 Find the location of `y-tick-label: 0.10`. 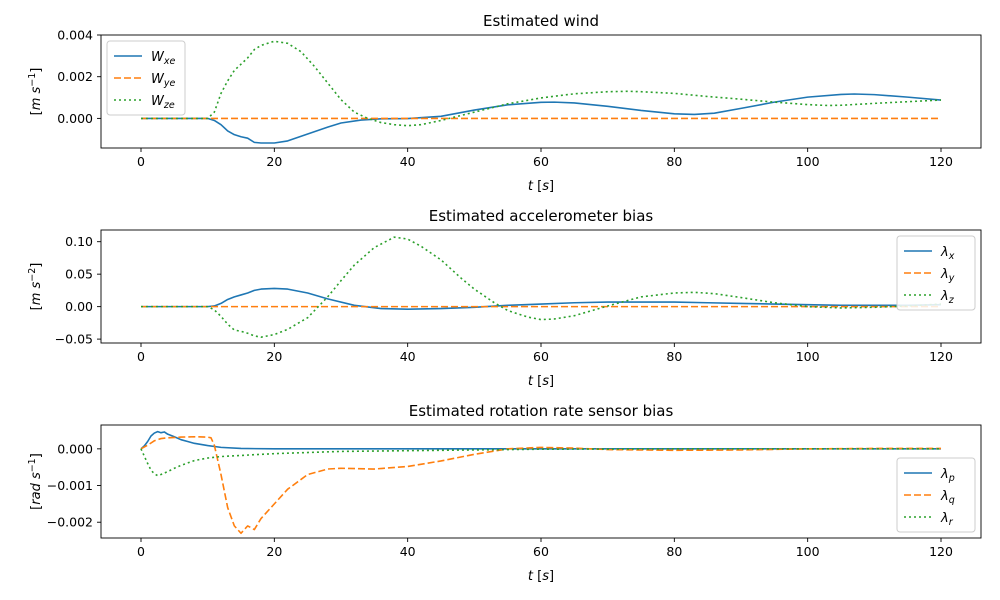

y-tick-label: 0.10 is located at coordinates (79, 241).